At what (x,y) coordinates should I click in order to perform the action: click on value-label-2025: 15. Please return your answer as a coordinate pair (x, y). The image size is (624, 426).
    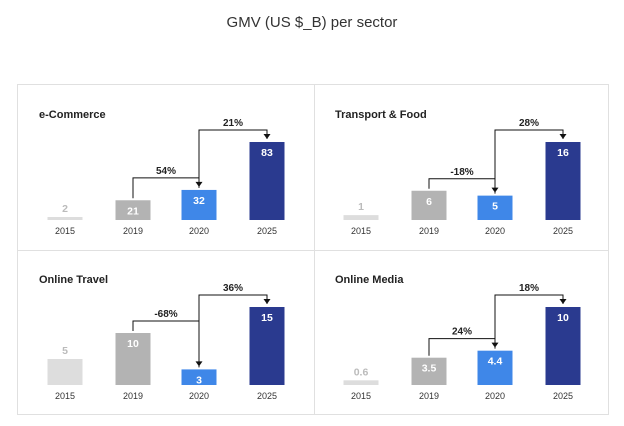
    Looking at the image, I should click on (267, 318).